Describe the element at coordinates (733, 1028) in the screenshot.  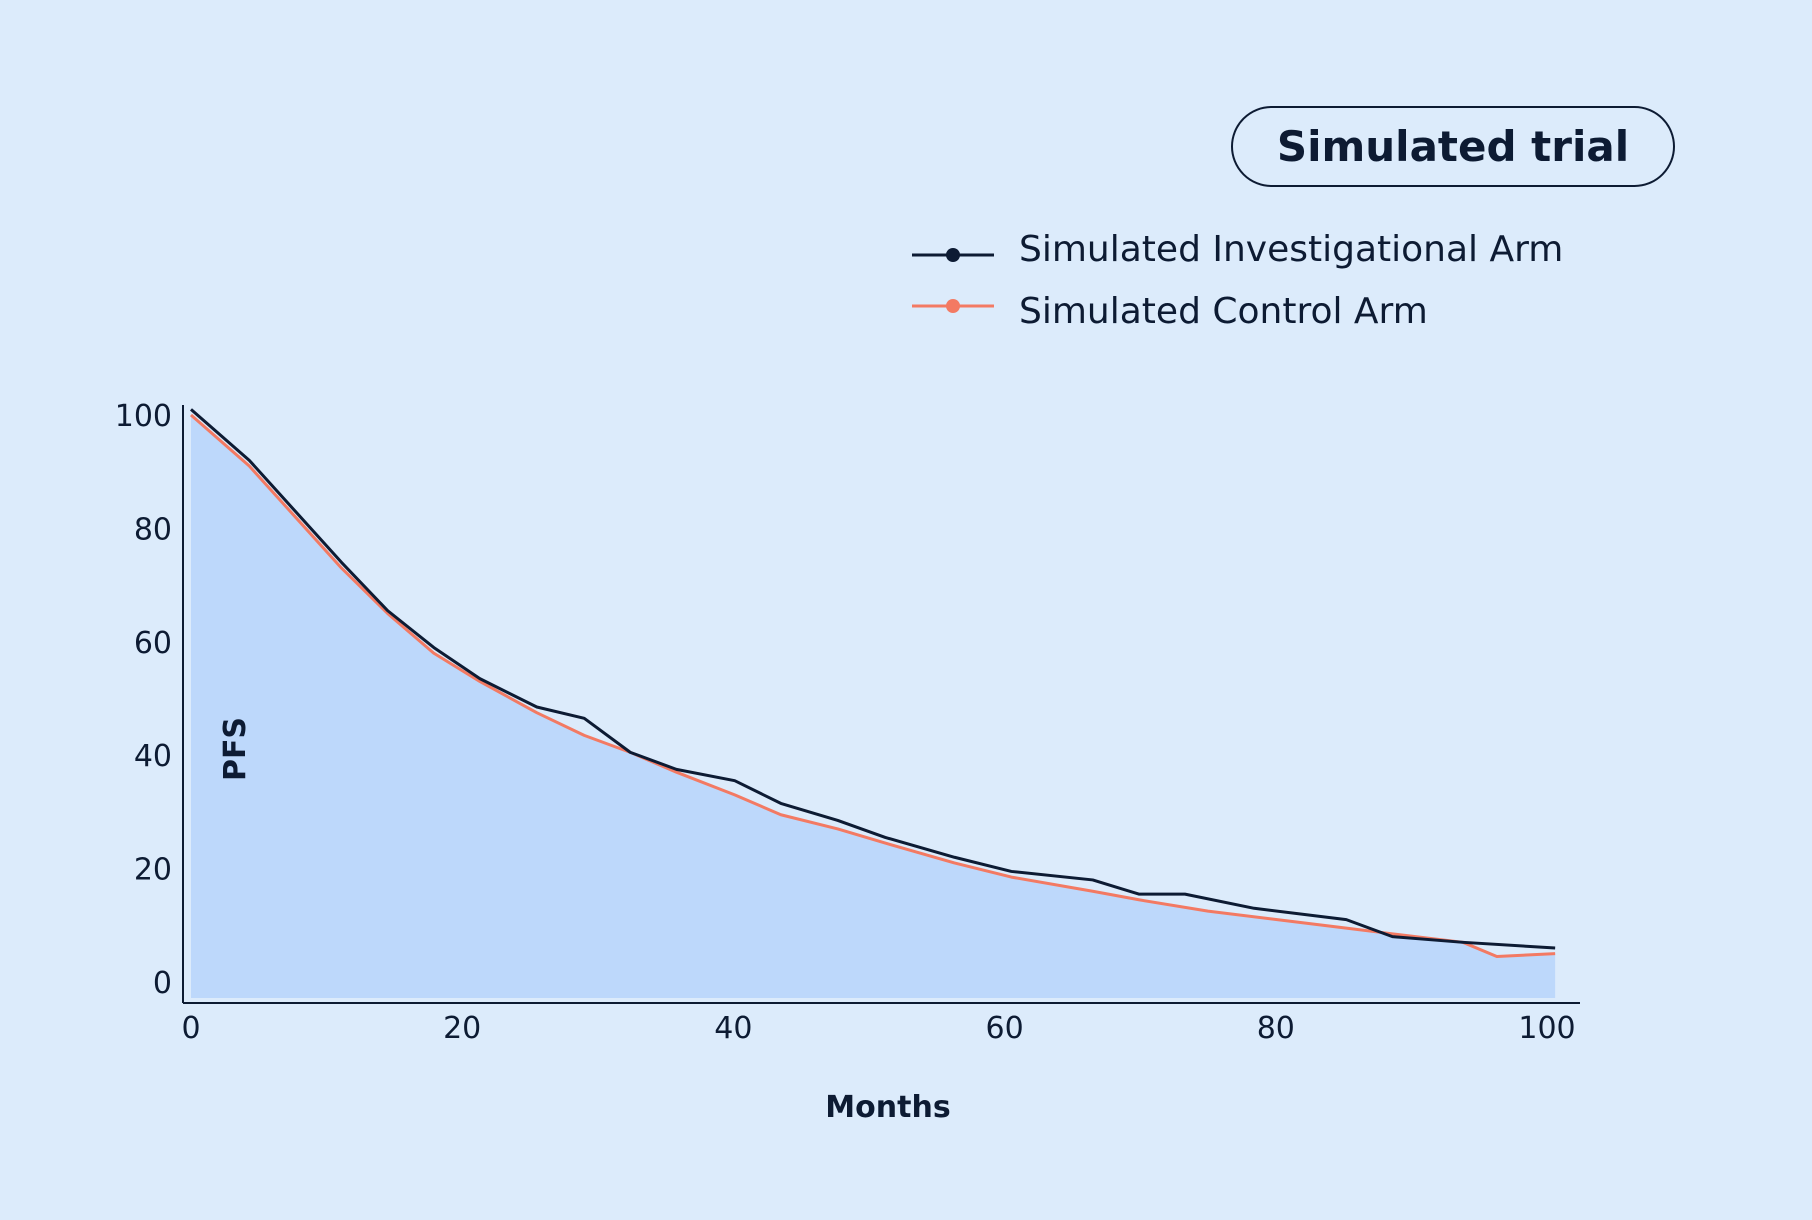
I see `x-tick-label: 40` at that location.